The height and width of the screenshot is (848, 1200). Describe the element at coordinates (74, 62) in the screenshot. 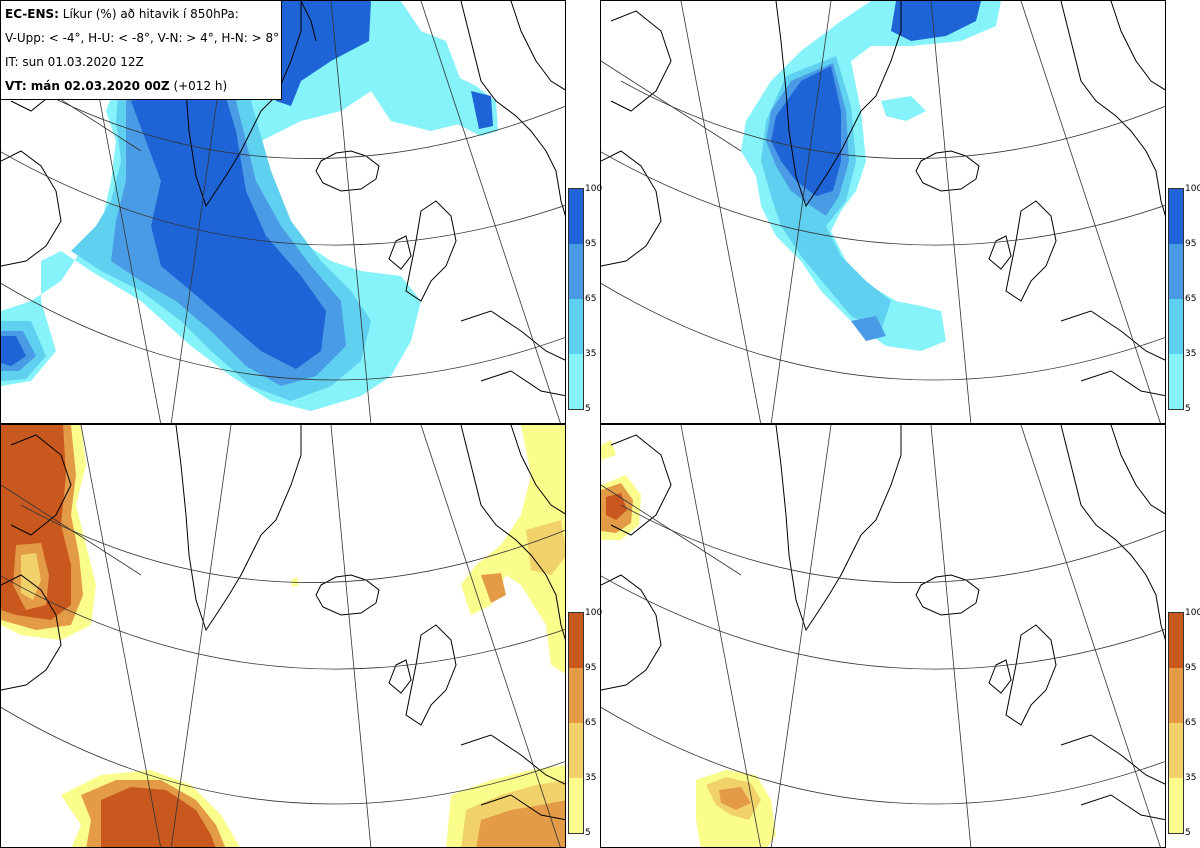

I see `init-time: IT: sun 01.03.2020 12Z` at that location.